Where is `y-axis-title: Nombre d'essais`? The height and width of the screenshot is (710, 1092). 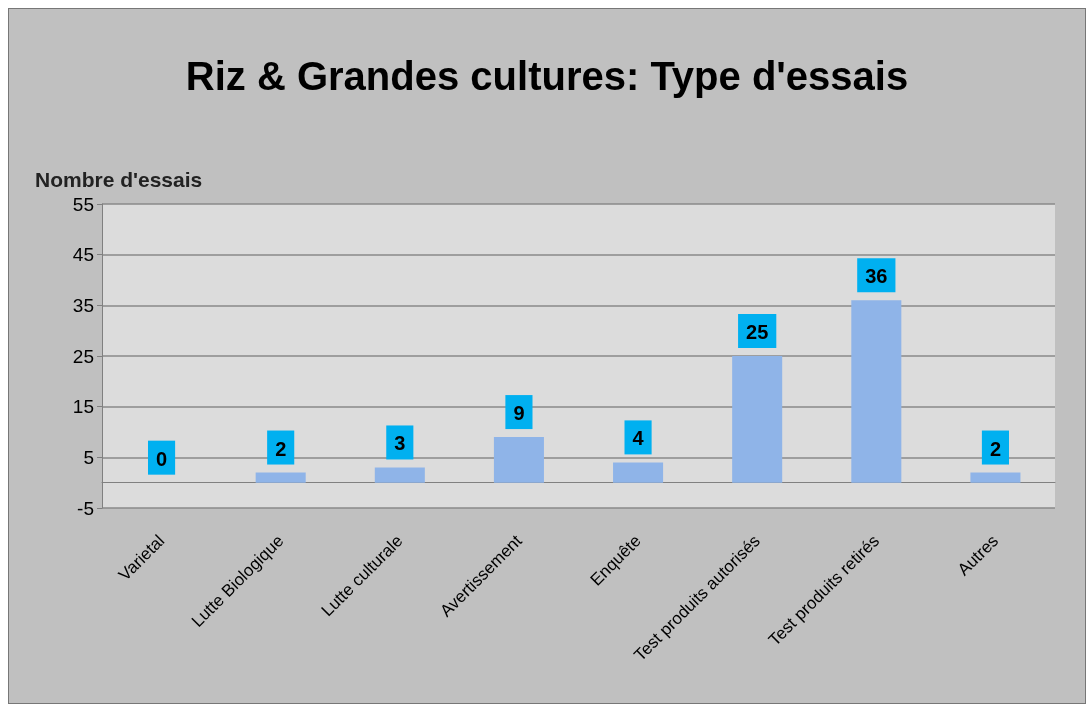
y-axis-title: Nombre d'essais is located at coordinates (119, 179).